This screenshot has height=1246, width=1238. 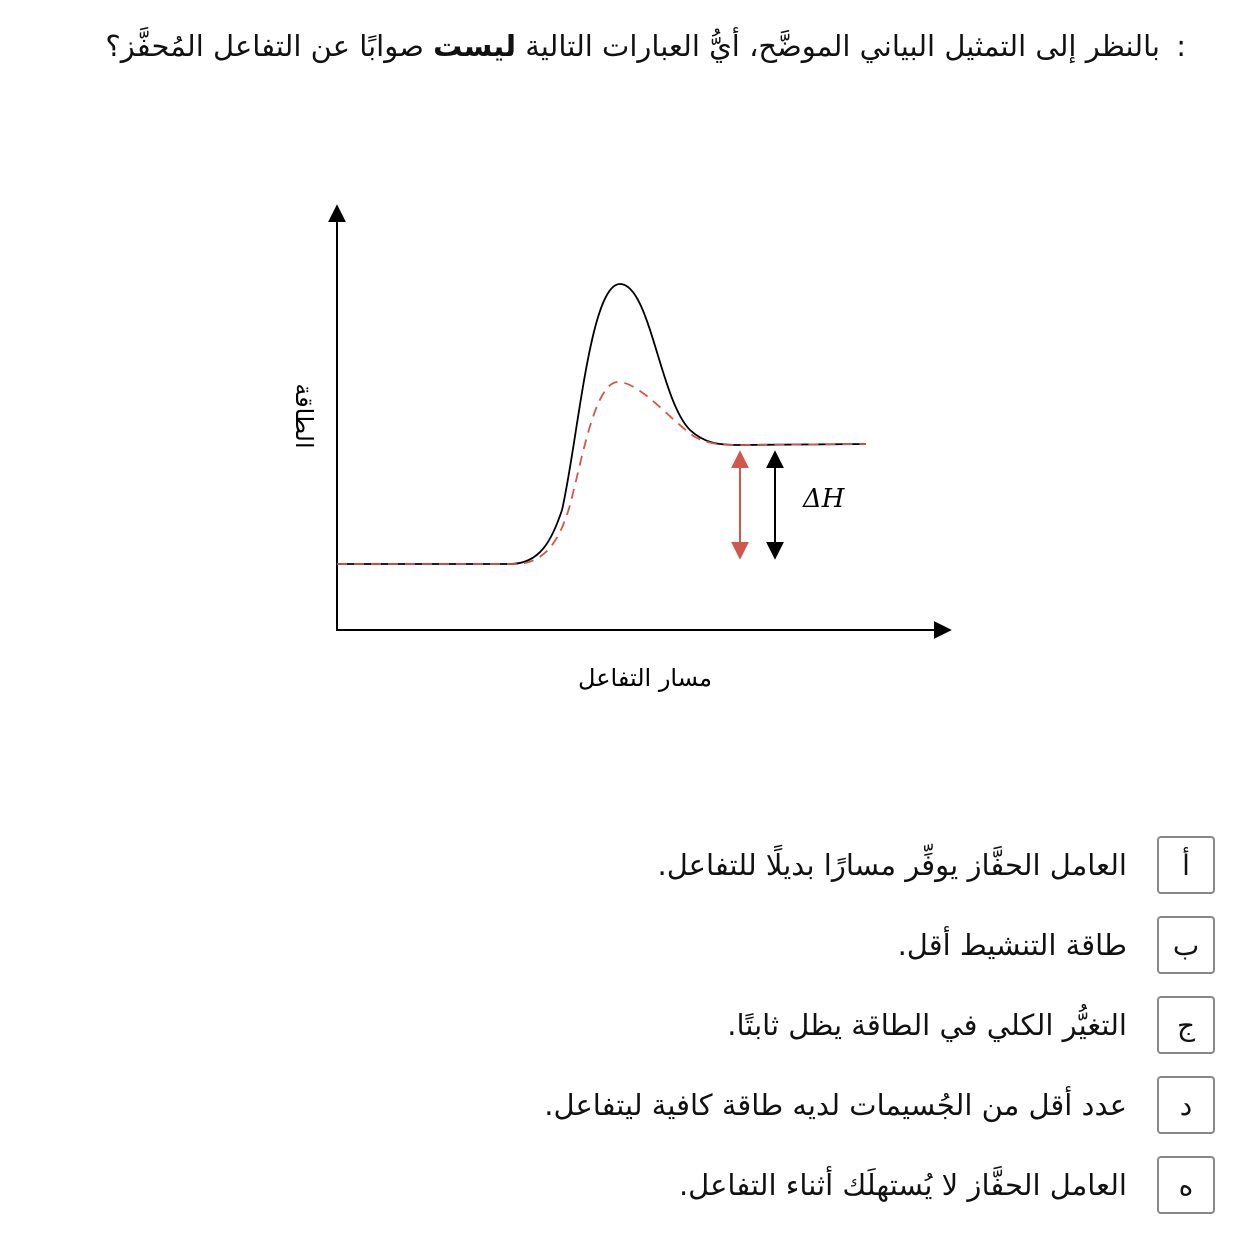 What do you see at coordinates (269, 46) in the screenshot?
I see `question-suffix: صوابًا عن التفاعل المُحفَّز؟` at bounding box center [269, 46].